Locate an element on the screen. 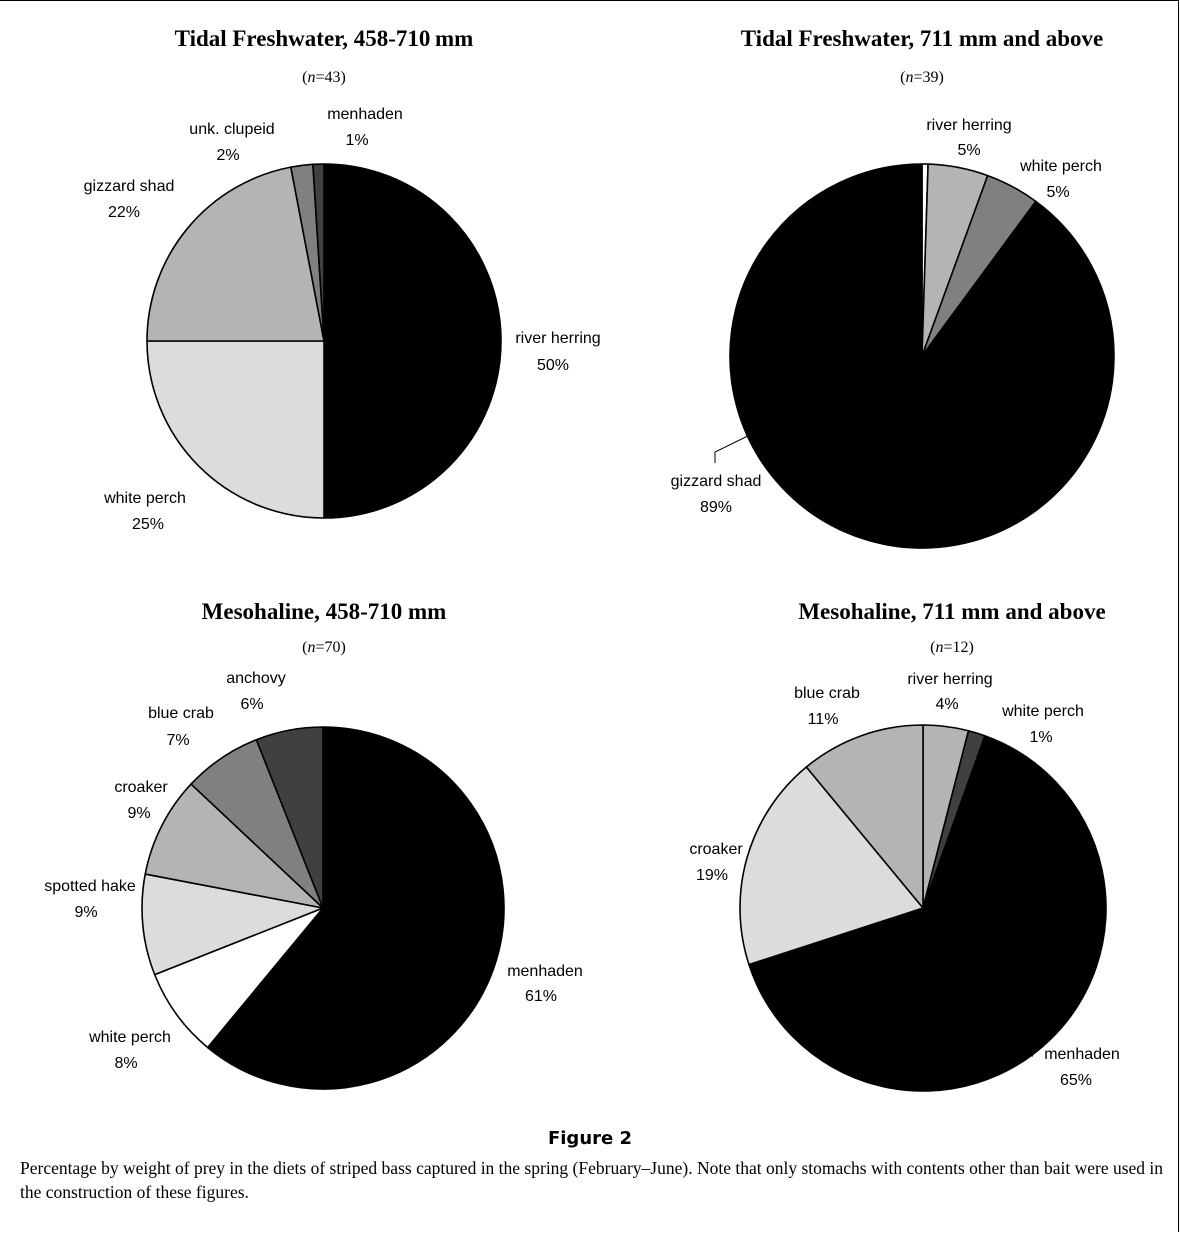  chart-3-slices is located at coordinates (323, 908).